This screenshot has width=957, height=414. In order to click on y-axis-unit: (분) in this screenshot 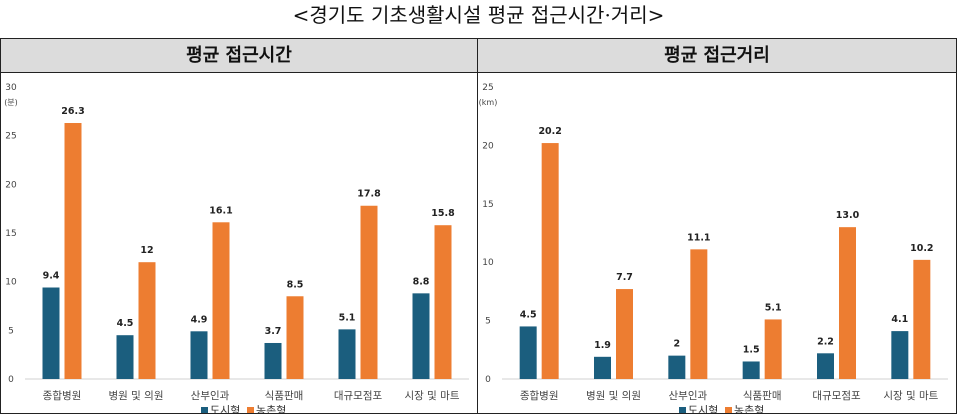, I will do `click(11, 102)`.